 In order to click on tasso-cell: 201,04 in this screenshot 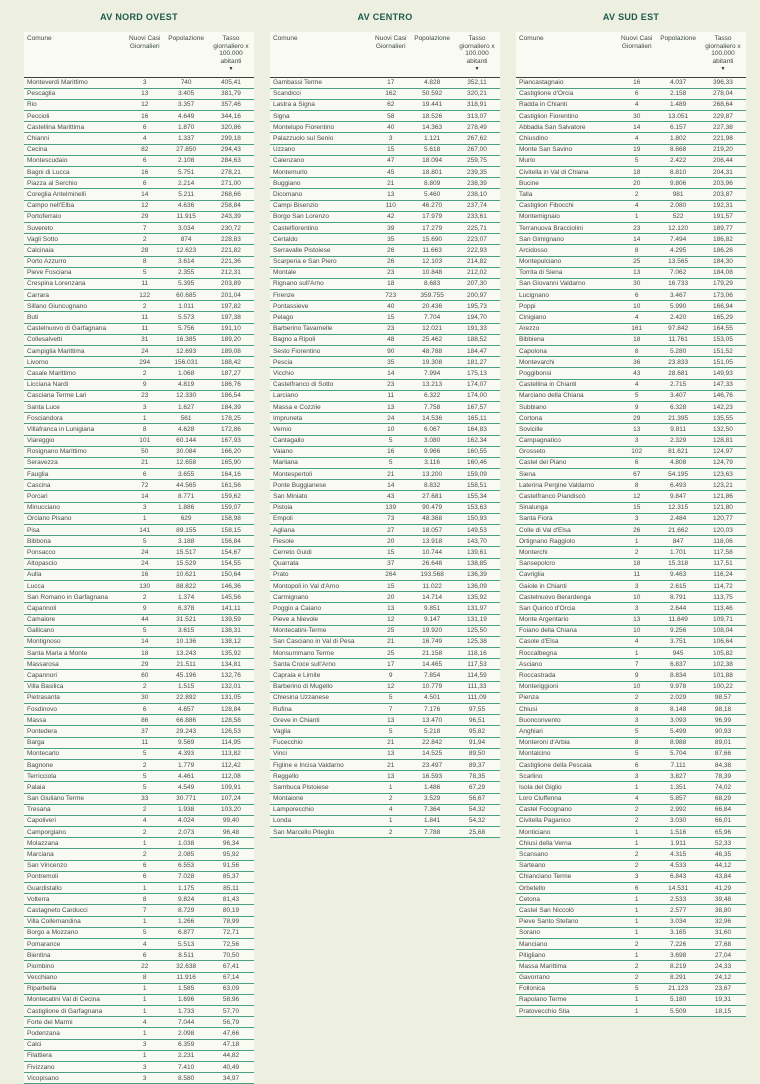, I will do `click(230, 295)`.